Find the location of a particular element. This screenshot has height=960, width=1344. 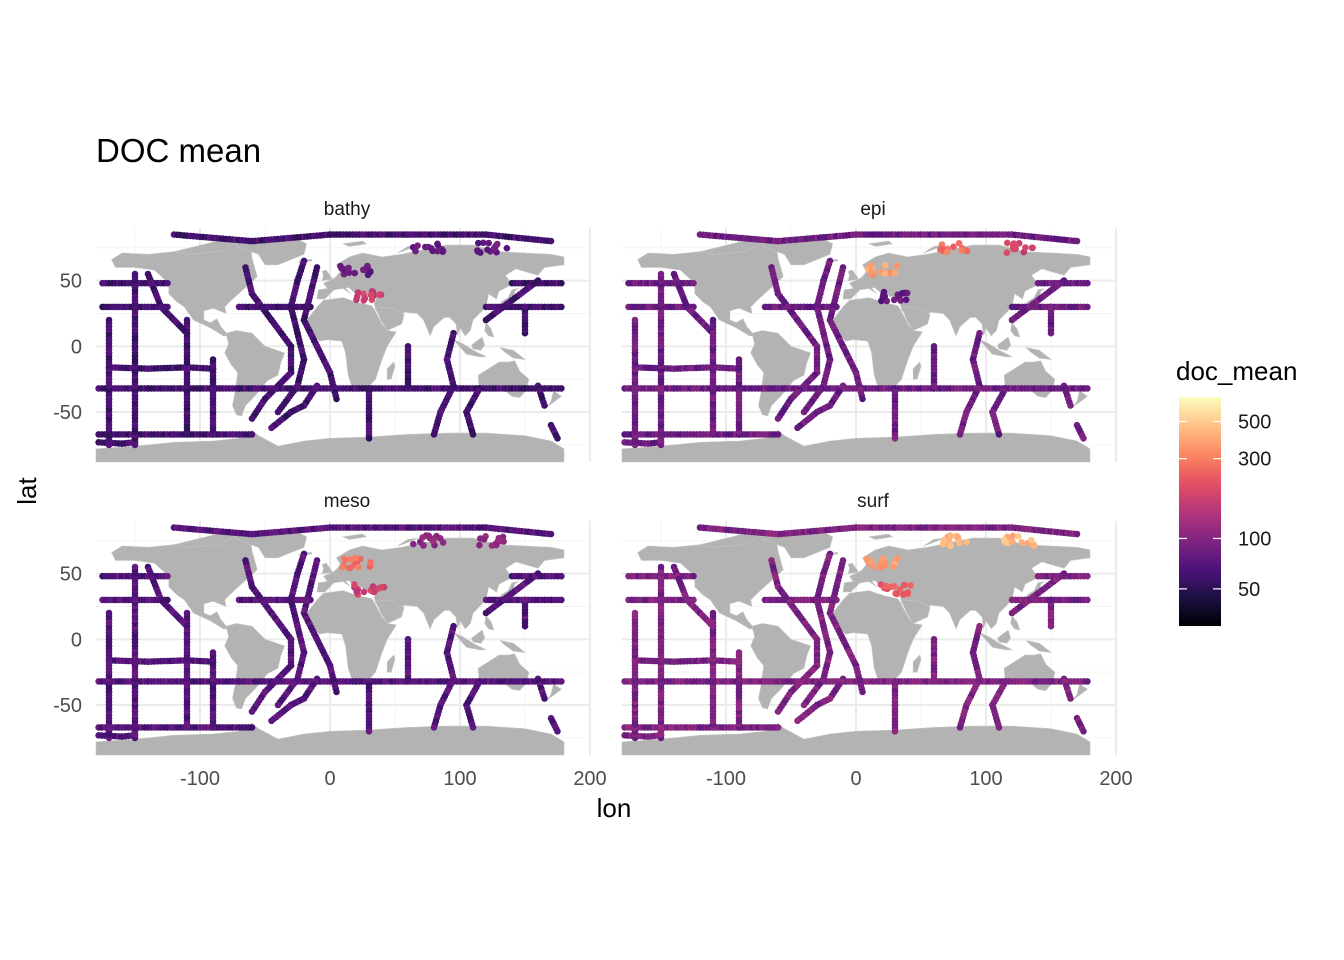

x-tick-label: 0 is located at coordinates (329, 779).